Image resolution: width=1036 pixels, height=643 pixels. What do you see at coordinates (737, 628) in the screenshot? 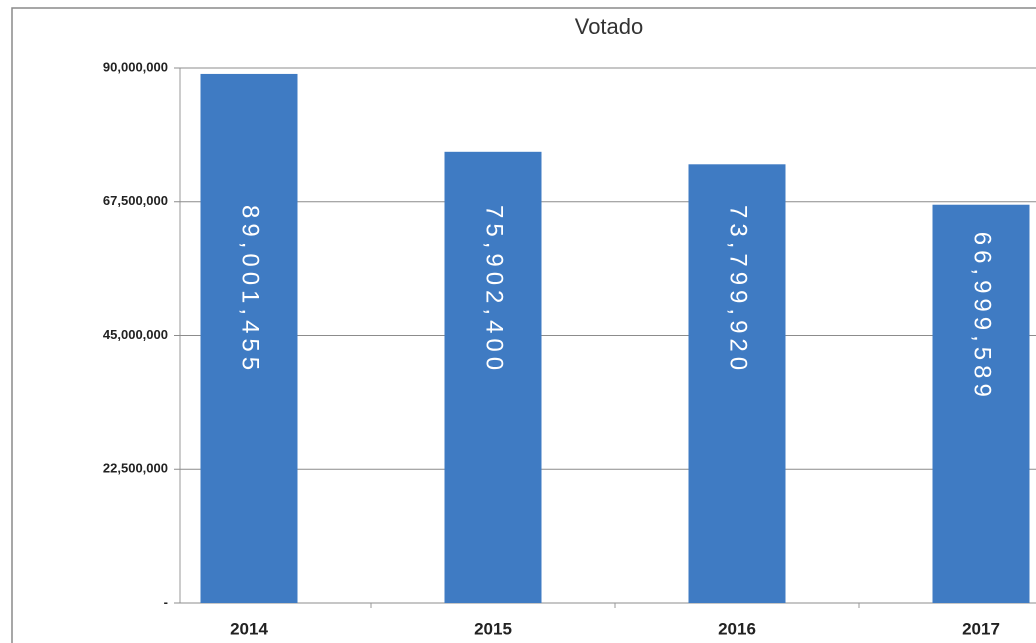
I see `x-tick-label: 2016` at bounding box center [737, 628].